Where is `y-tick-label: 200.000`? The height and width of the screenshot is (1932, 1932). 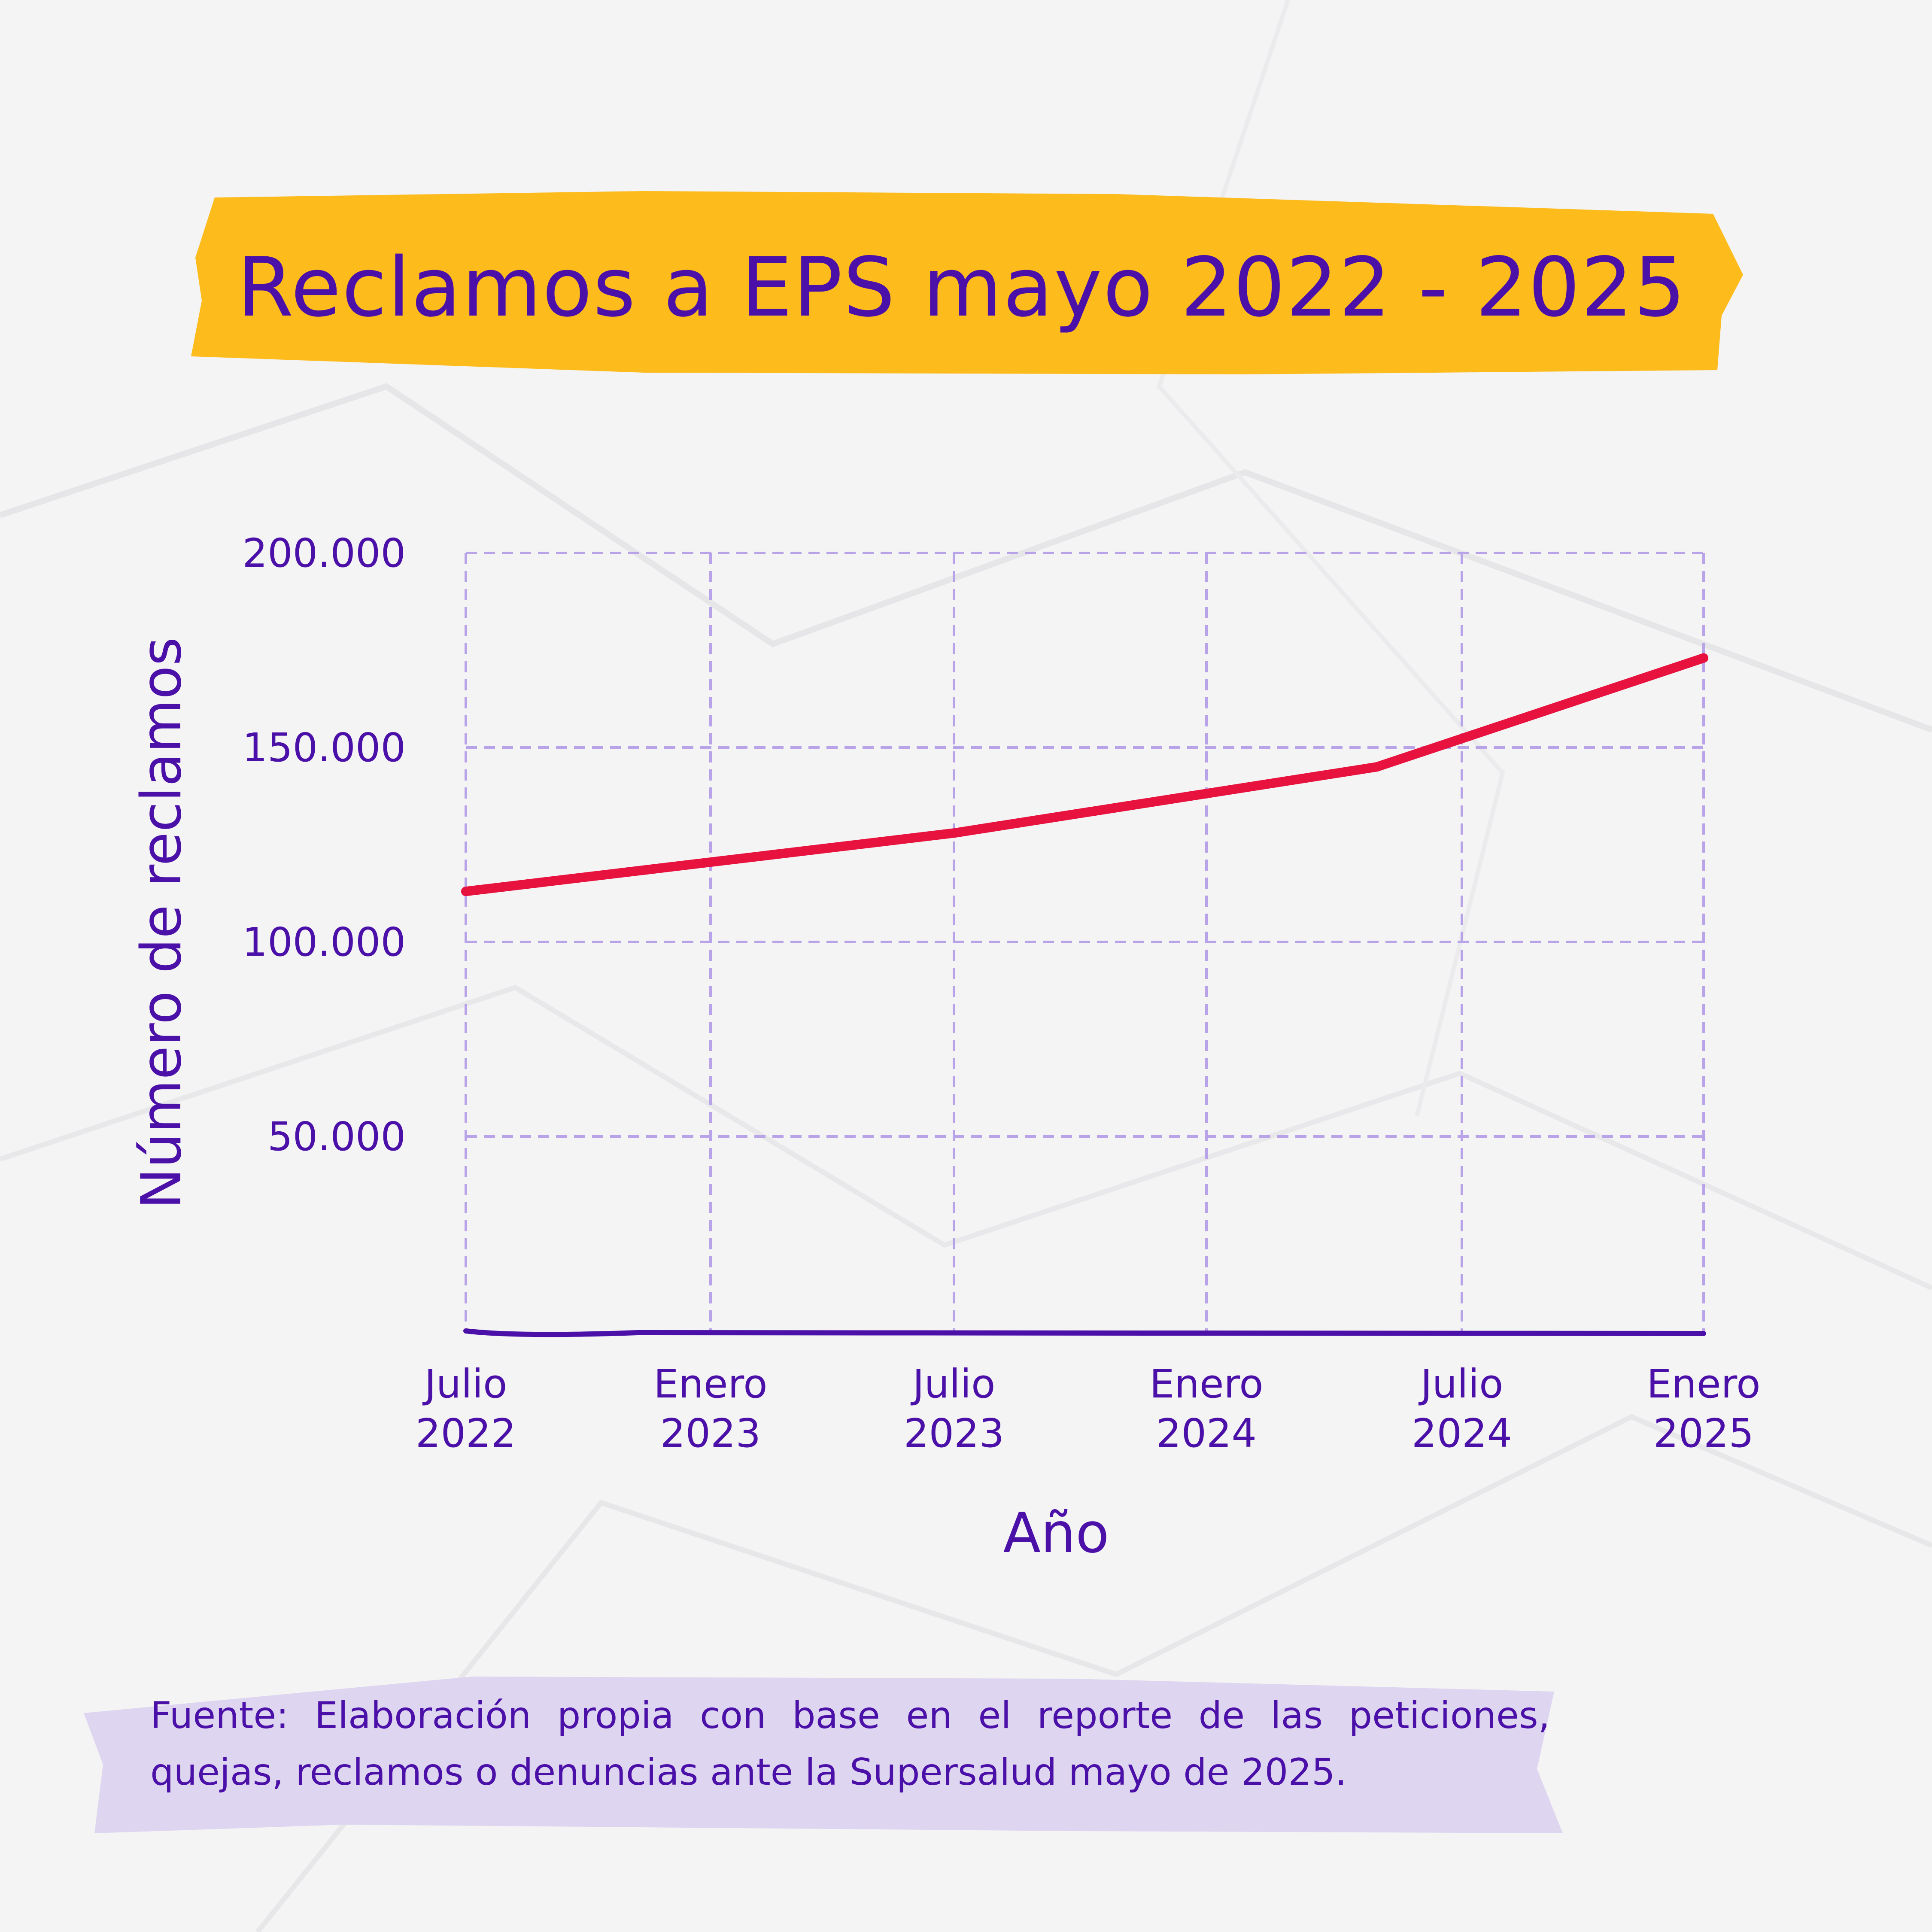 y-tick-label: 200.000 is located at coordinates (324, 553).